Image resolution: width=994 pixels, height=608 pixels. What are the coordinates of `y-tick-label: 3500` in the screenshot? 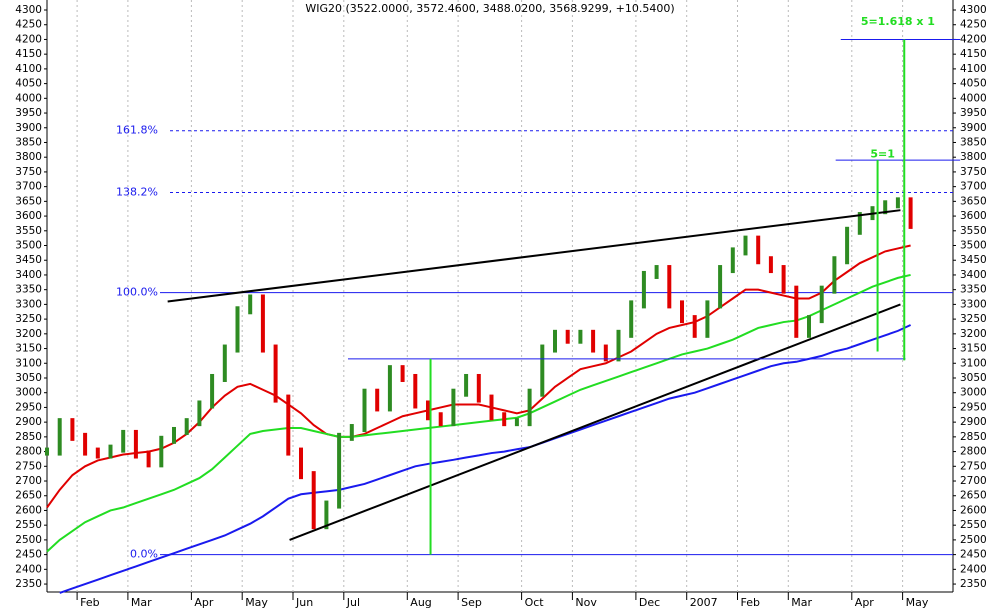 It's located at (28, 246).